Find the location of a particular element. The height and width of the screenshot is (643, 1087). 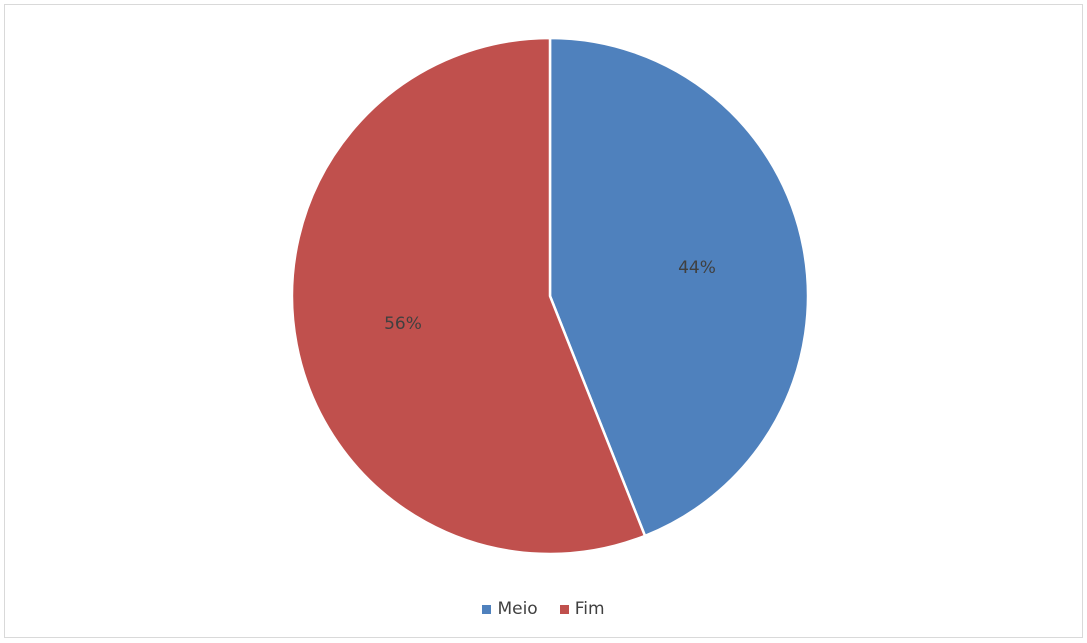

legend-item-fim: Fim is located at coordinates (582, 609).